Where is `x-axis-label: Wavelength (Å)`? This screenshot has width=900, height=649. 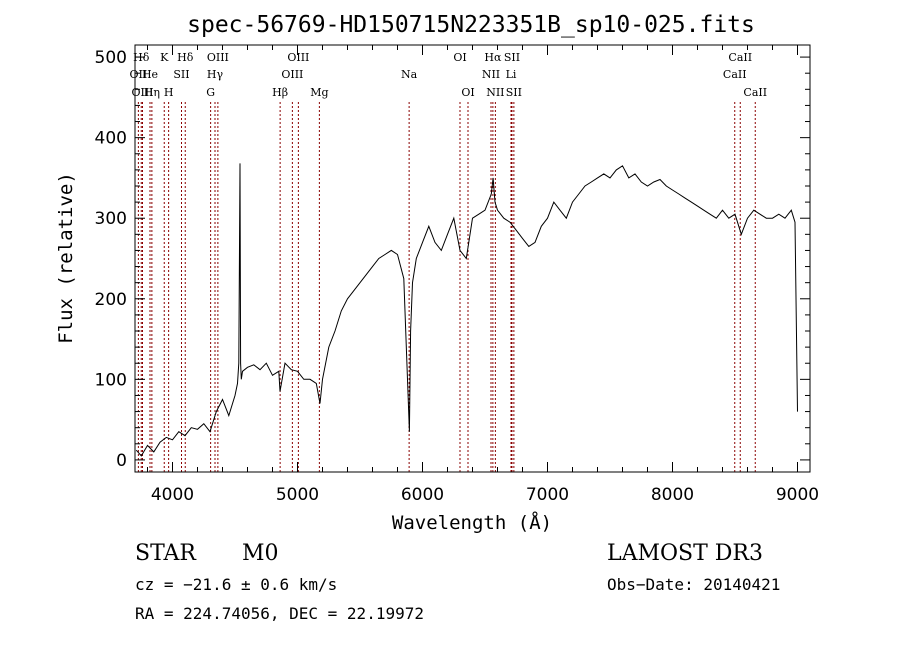 x-axis-label: Wavelength (Å) is located at coordinates (472, 522).